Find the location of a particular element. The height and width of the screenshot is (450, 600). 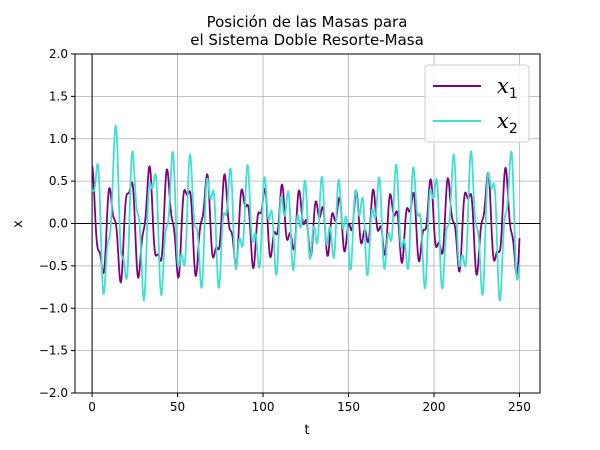

x-axis-label: t is located at coordinates (306, 430).